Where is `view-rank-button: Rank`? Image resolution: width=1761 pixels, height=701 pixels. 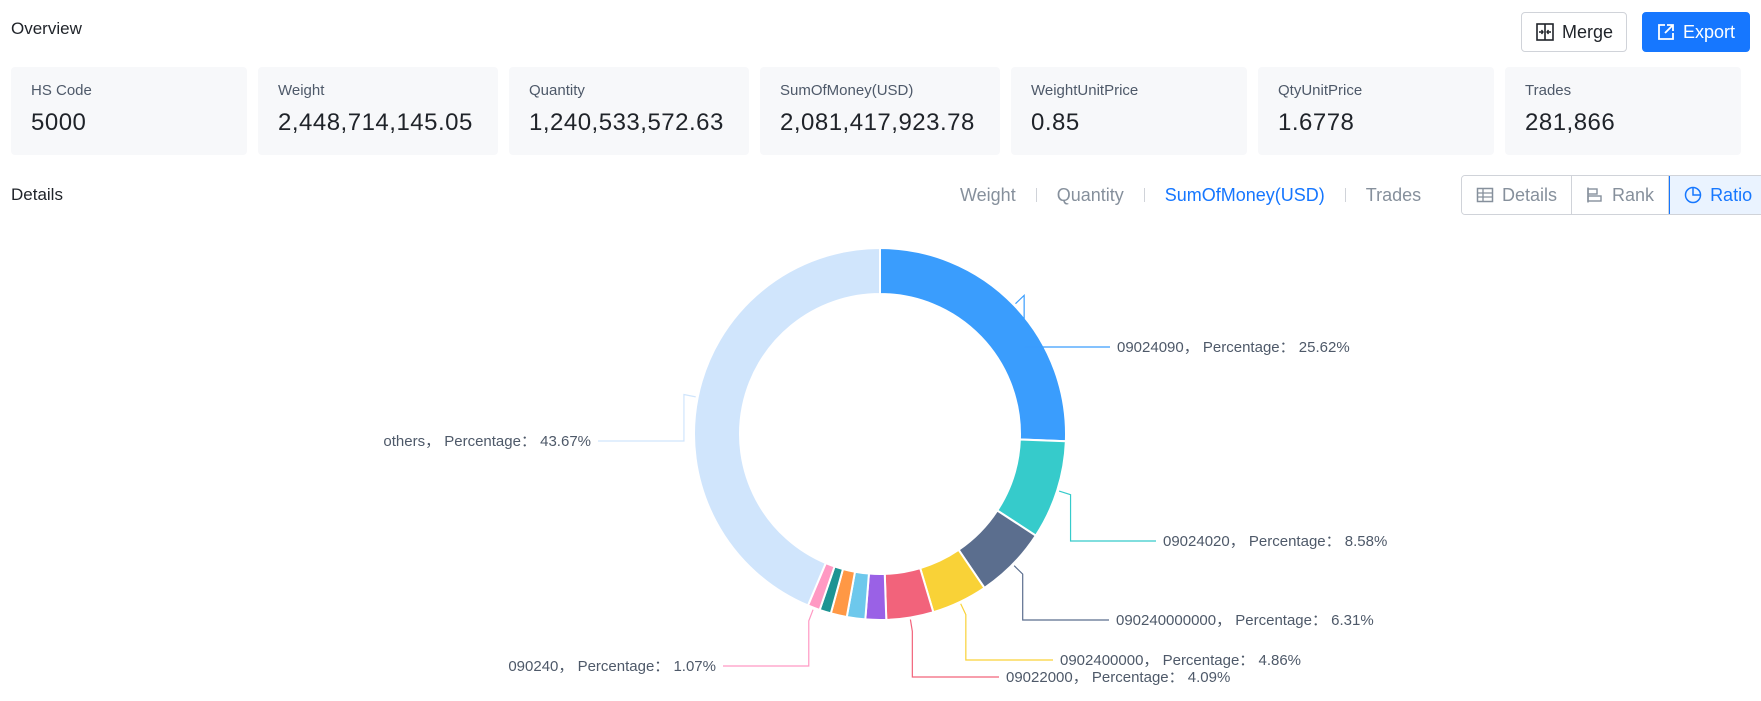
view-rank-button: Rank is located at coordinates (1621, 195).